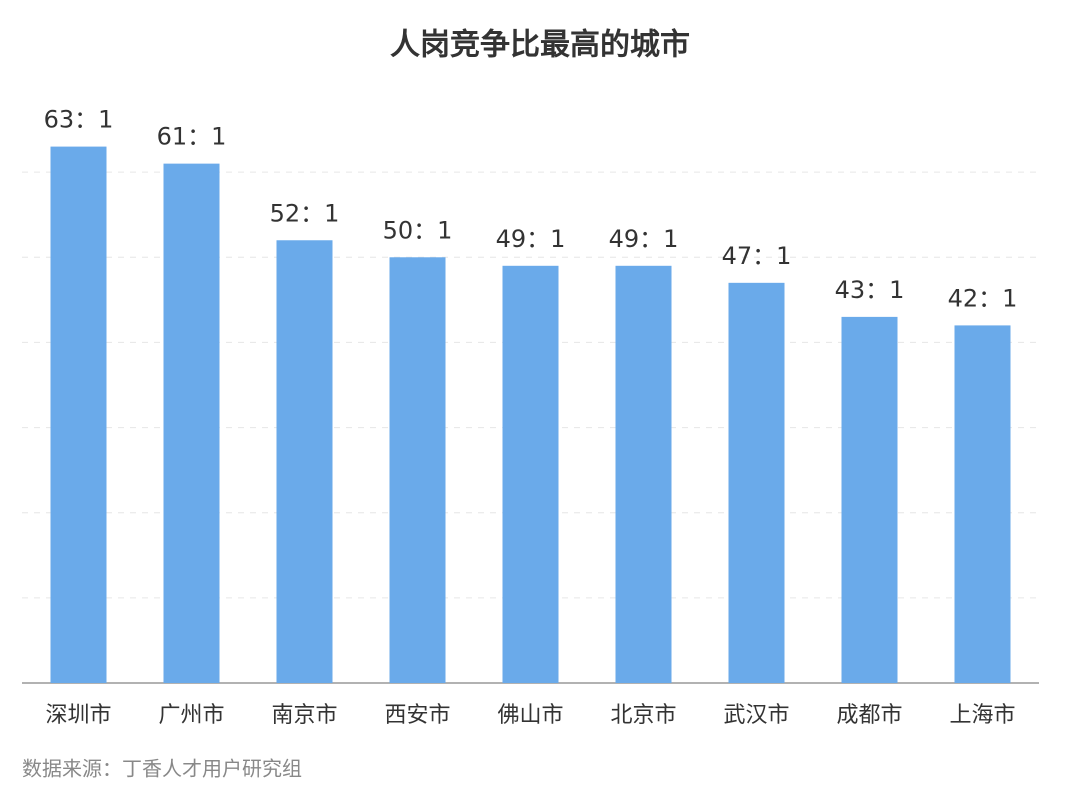 This screenshot has width=1080, height=808. What do you see at coordinates (982, 715) in the screenshot?
I see `x-tick-label: 上海市` at bounding box center [982, 715].